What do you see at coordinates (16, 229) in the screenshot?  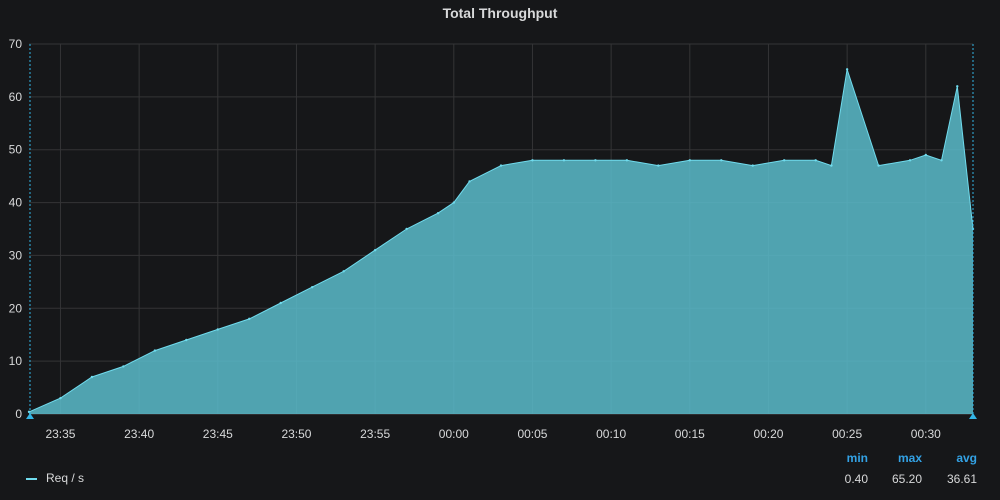 I see `y-axis-ticks: 0 10 20 30 40 50 60 70` at bounding box center [16, 229].